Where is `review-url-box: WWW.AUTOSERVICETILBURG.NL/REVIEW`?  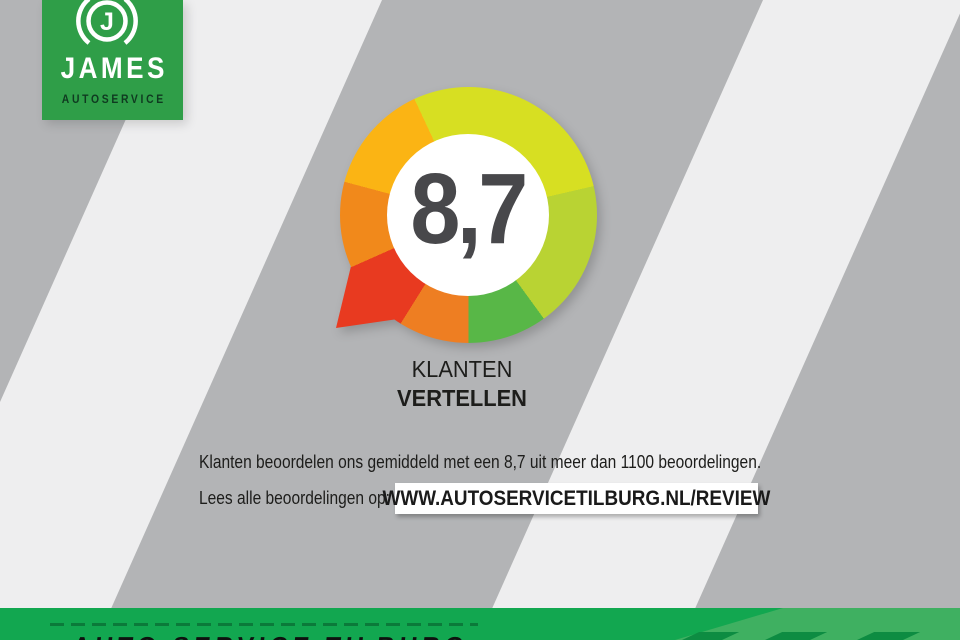
review-url-box: WWW.AUTOSERVICETILBURG.NL/REVIEW is located at coordinates (576, 498).